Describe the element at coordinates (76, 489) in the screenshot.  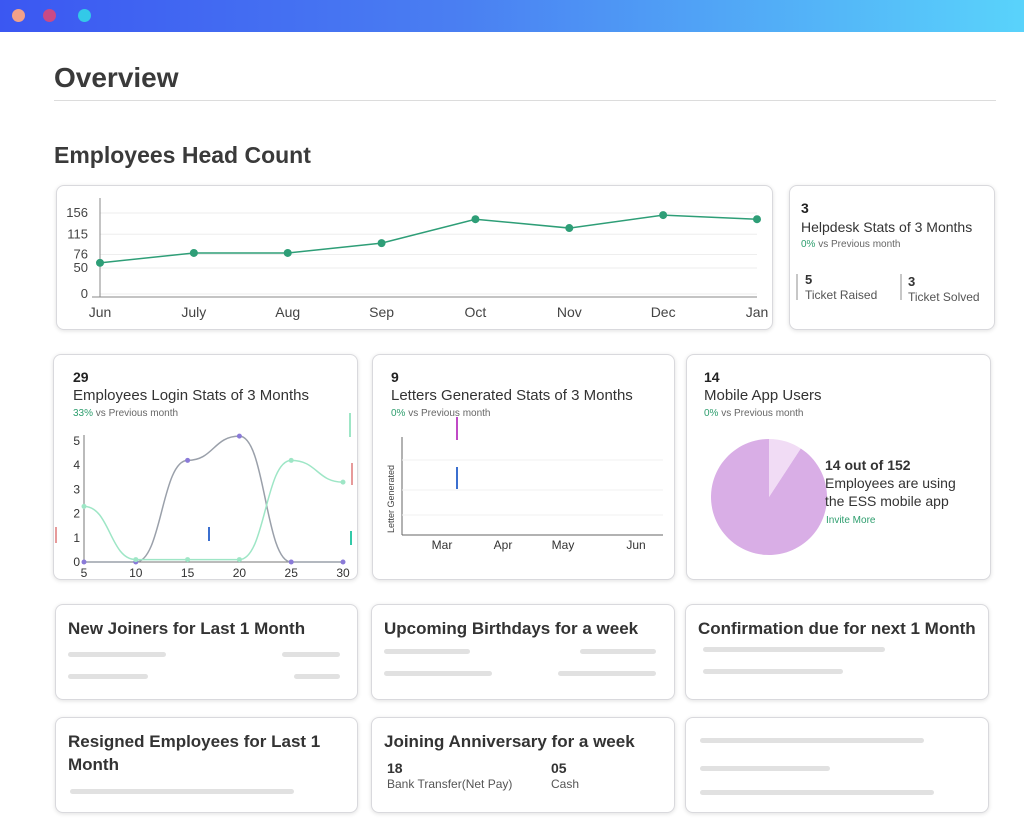
I see `y-tick-label: 3` at that location.